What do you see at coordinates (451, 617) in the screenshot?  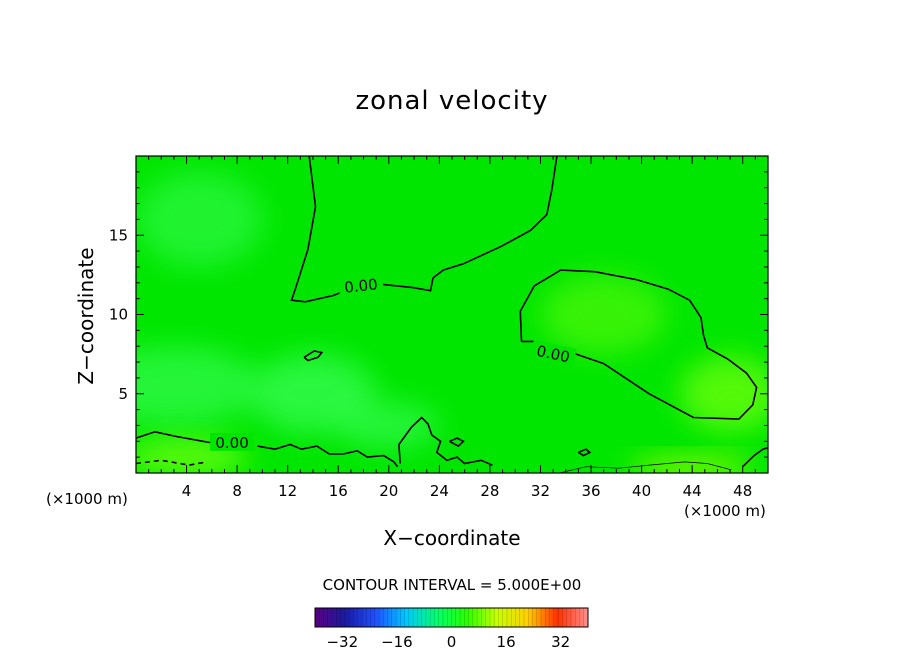 I see `colorbar-gradient` at bounding box center [451, 617].